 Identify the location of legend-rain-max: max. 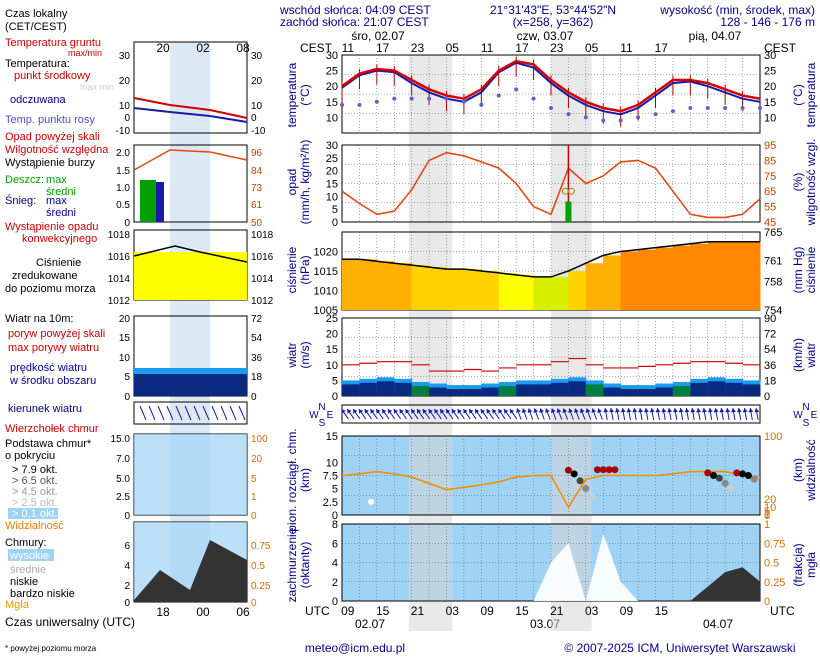
(56, 180).